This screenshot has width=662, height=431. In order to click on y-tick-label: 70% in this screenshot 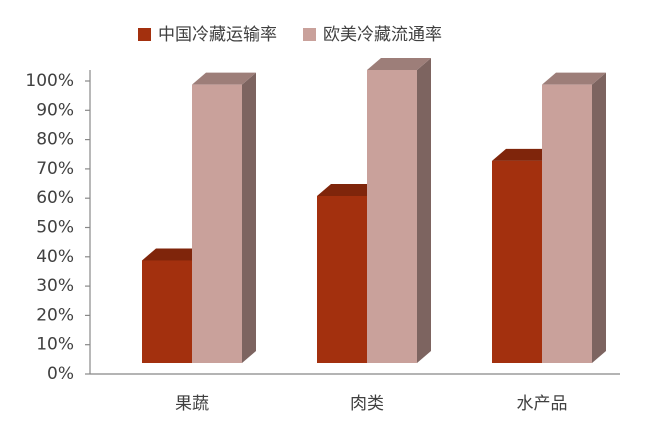, I will do `click(55, 169)`.